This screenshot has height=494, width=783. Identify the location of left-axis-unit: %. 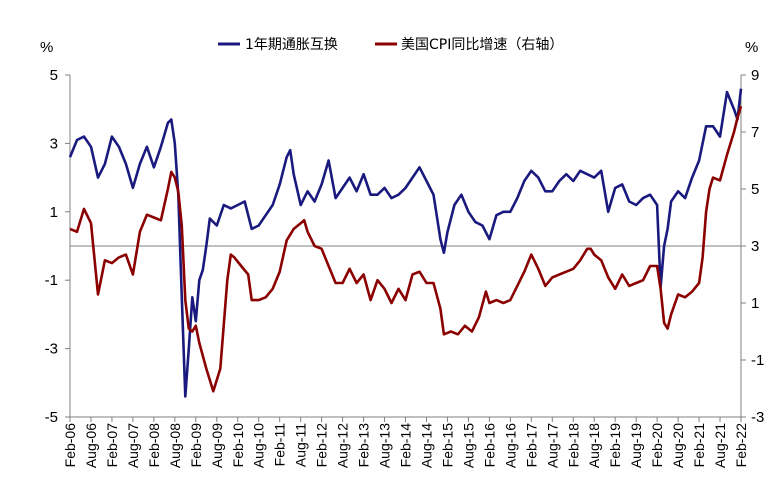
(46, 47).